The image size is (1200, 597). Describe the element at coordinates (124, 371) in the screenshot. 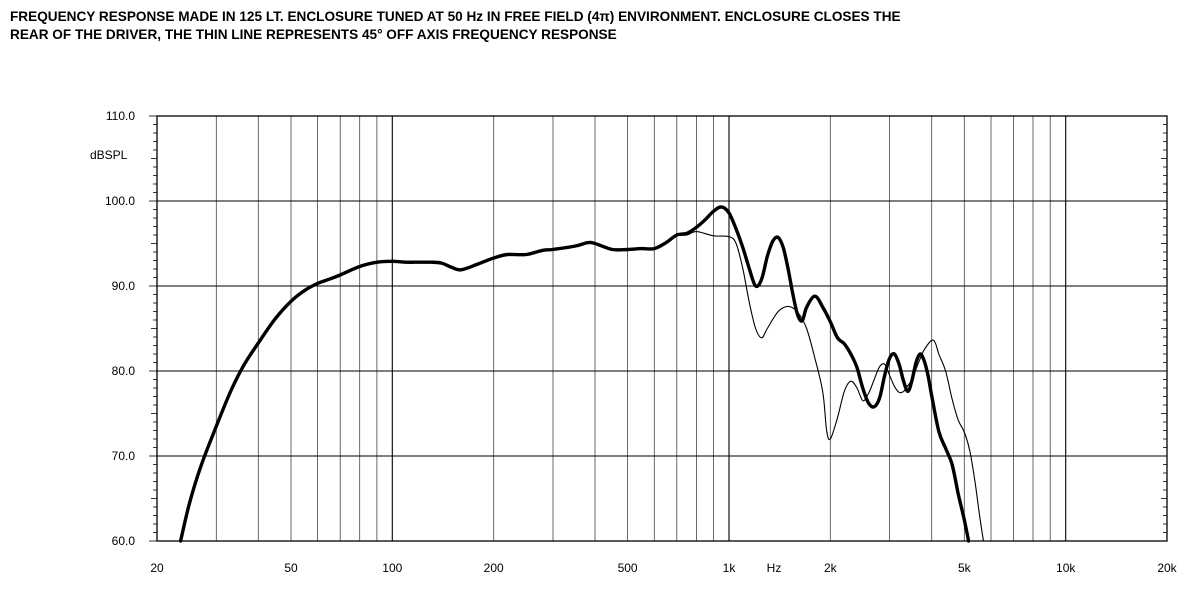

I see `y-tick-label: 80.0` at that location.